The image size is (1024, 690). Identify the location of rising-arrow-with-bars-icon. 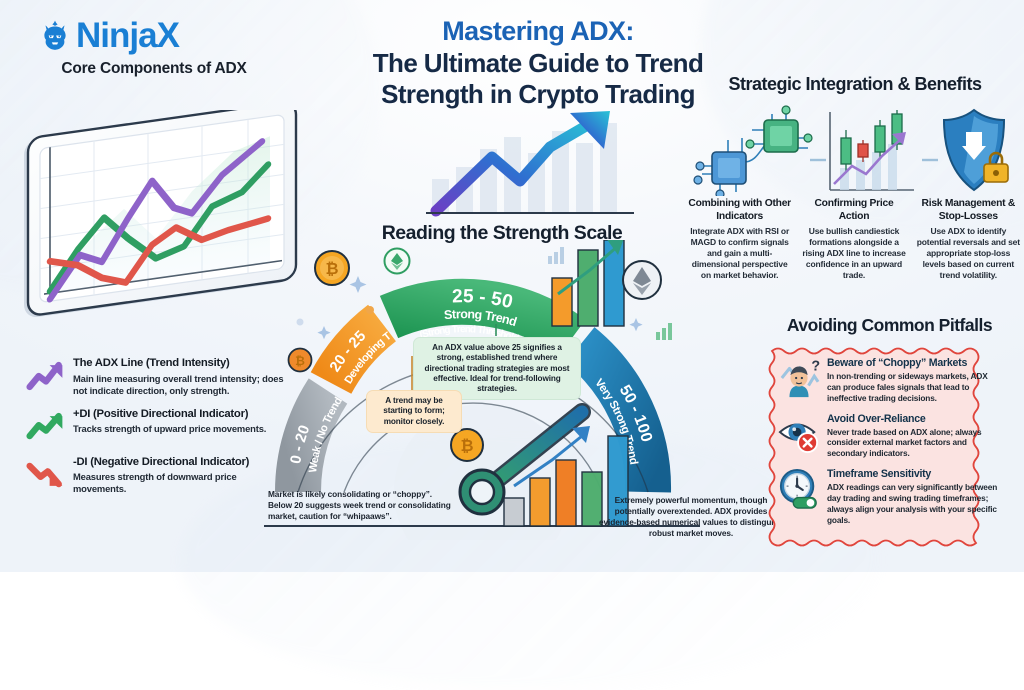
(535, 165).